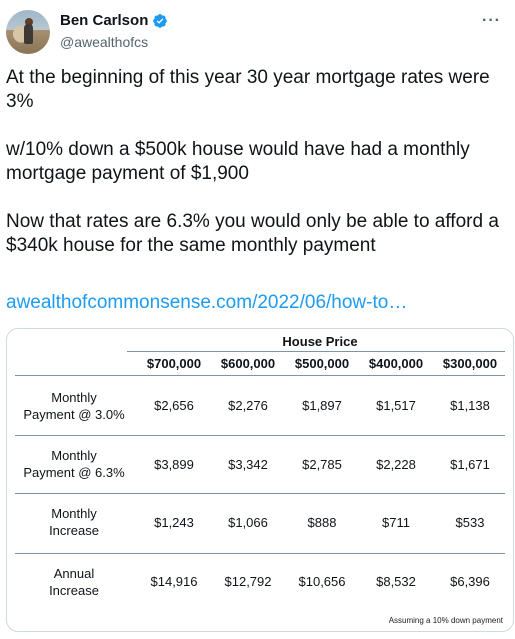  I want to click on avatar-figure-body, so click(28, 34).